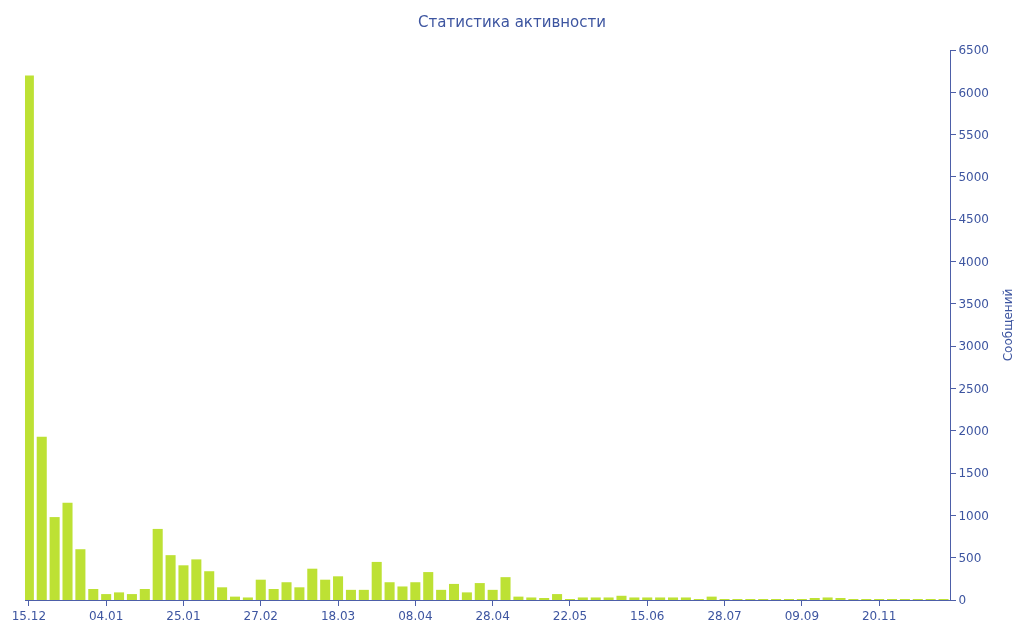 The width and height of the screenshot is (1024, 640). What do you see at coordinates (183, 616) in the screenshot?
I see `x-tick-label: 25.01` at bounding box center [183, 616].